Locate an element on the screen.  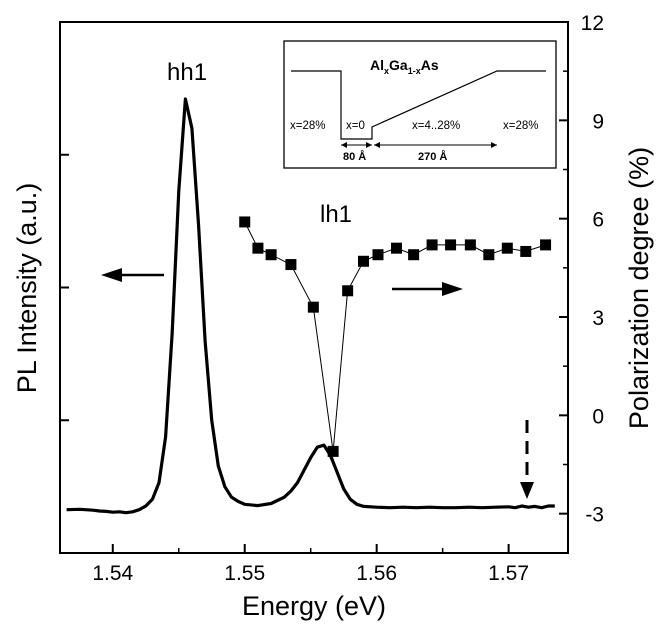
inset-title: AlxGa1-xAs is located at coordinates (404, 66).